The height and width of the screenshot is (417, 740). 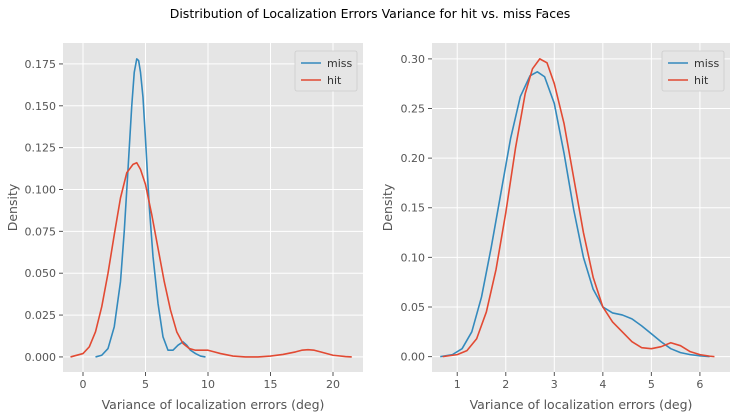 I want to click on y-tick-label: 0.100, so click(x=41, y=190).